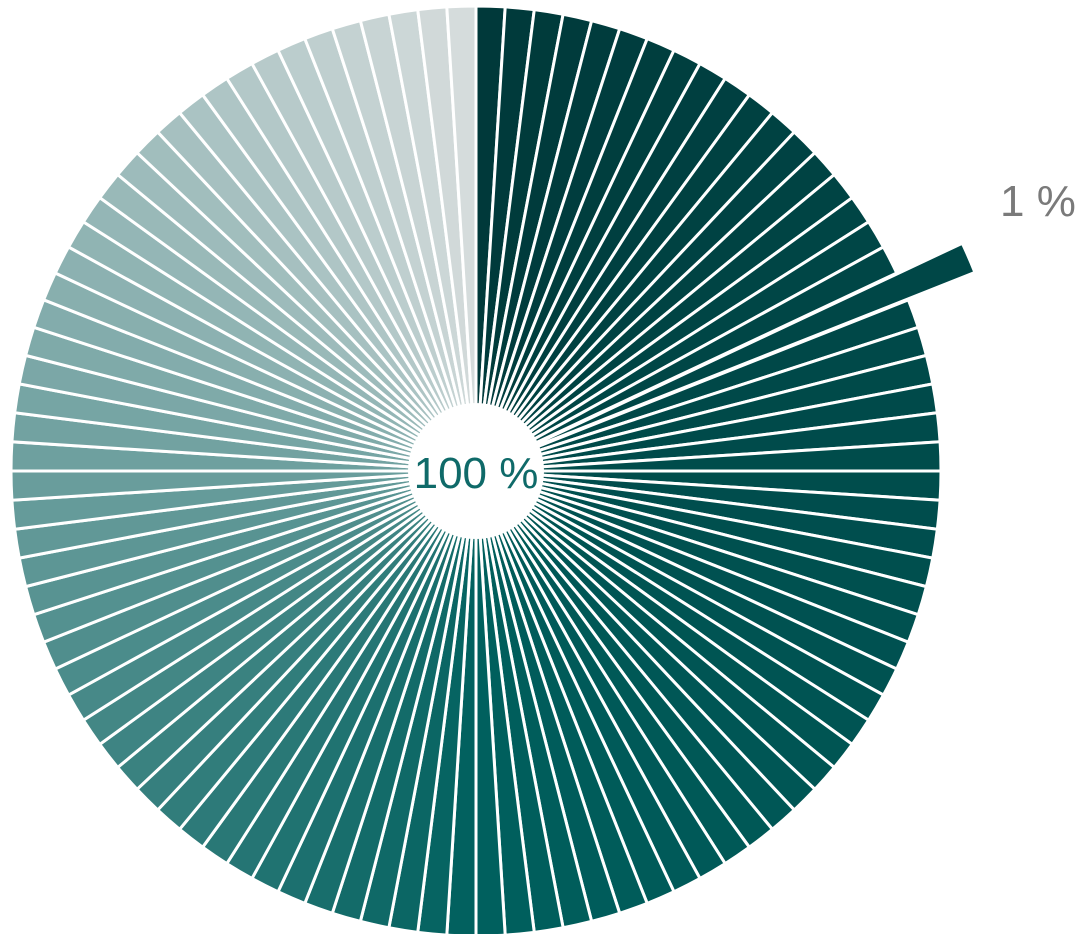  I want to click on center-hole, so click(476, 471).